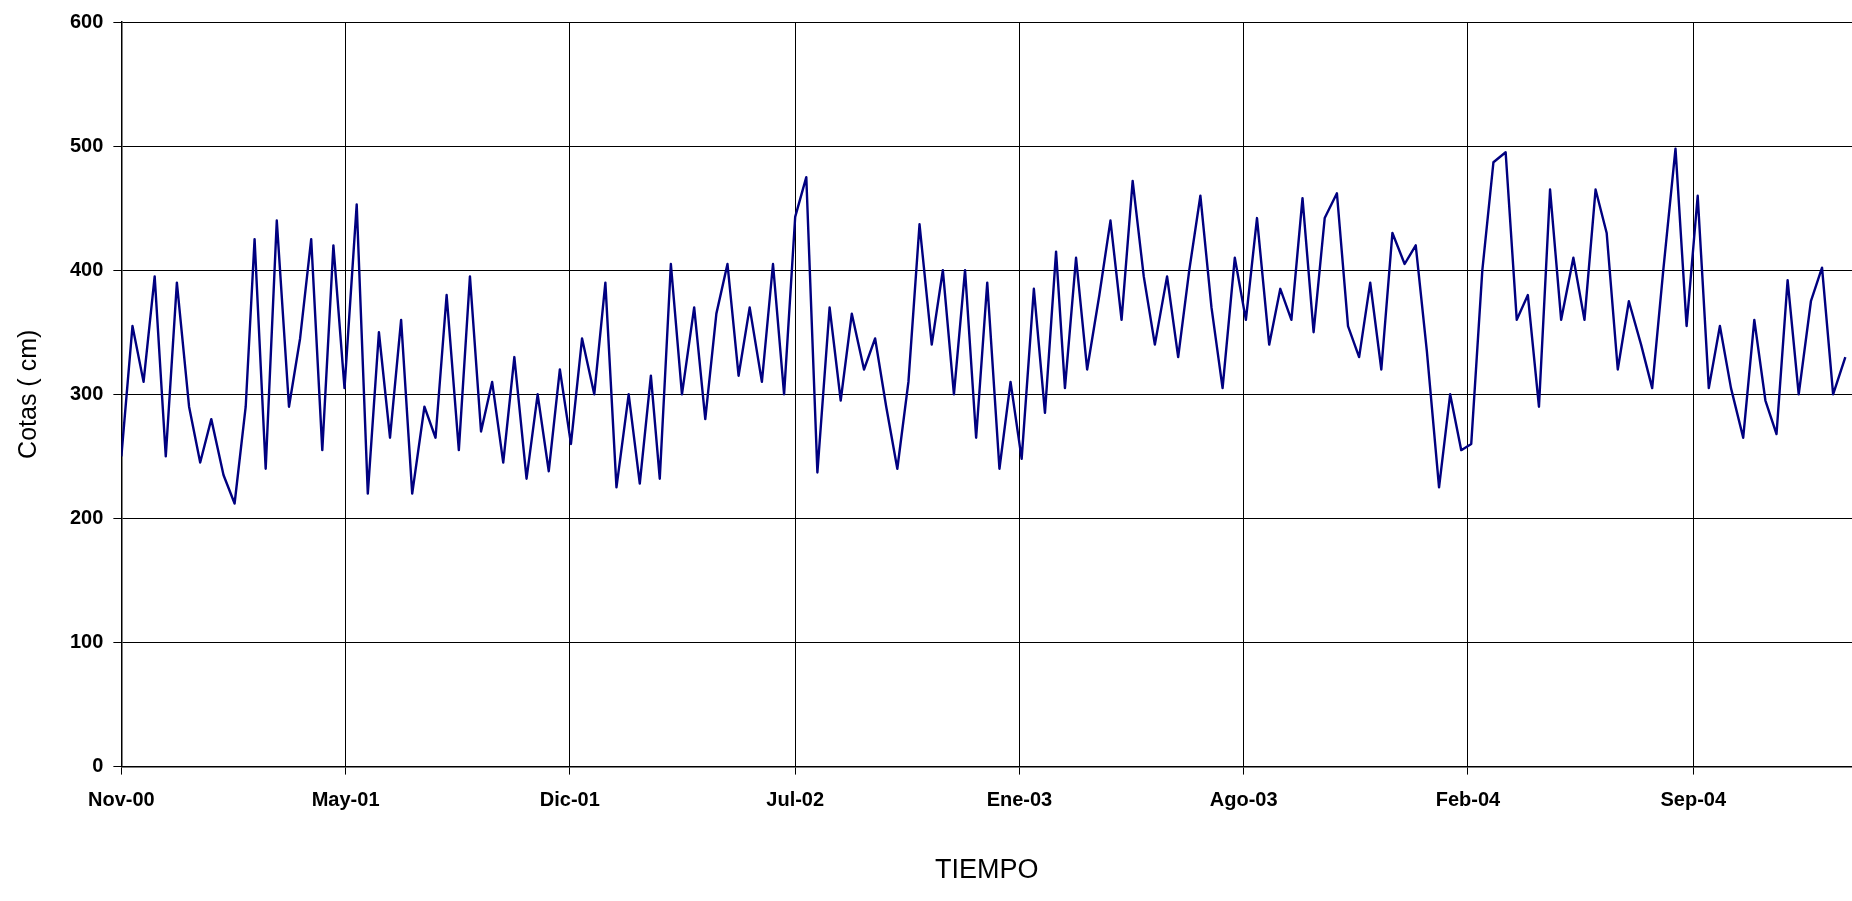 This screenshot has height=901, width=1852. I want to click on x-axis-title: TIEMPO, so click(986, 869).